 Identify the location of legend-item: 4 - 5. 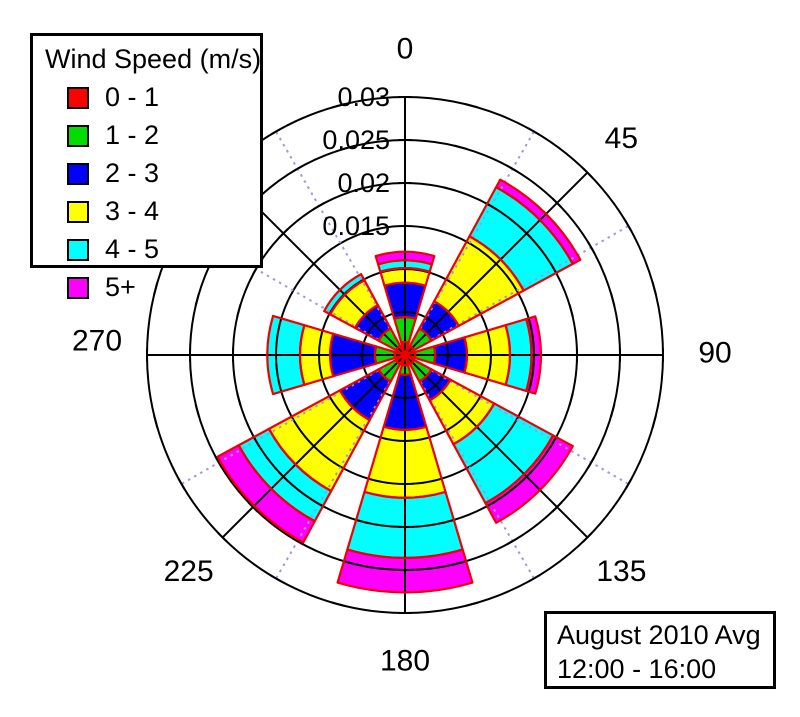
(158, 249).